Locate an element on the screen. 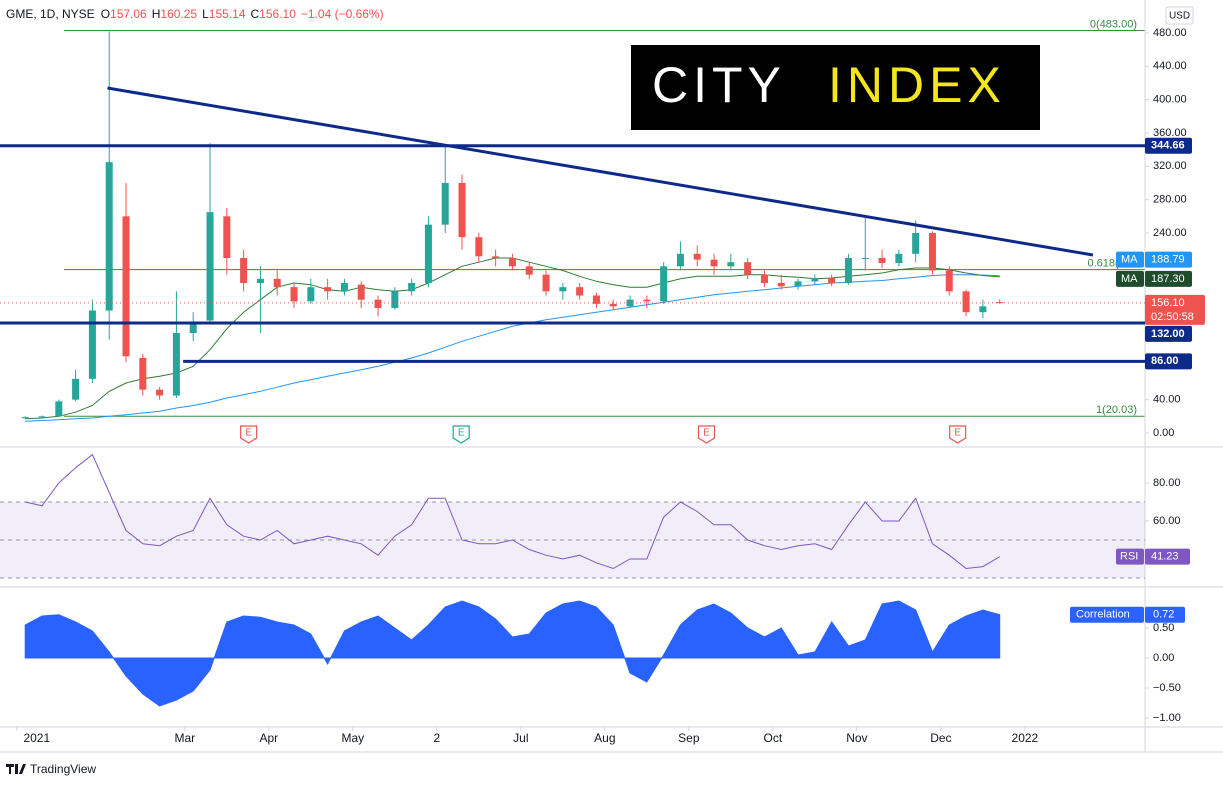  y-tick-label: 80.00 is located at coordinates (1167, 483).